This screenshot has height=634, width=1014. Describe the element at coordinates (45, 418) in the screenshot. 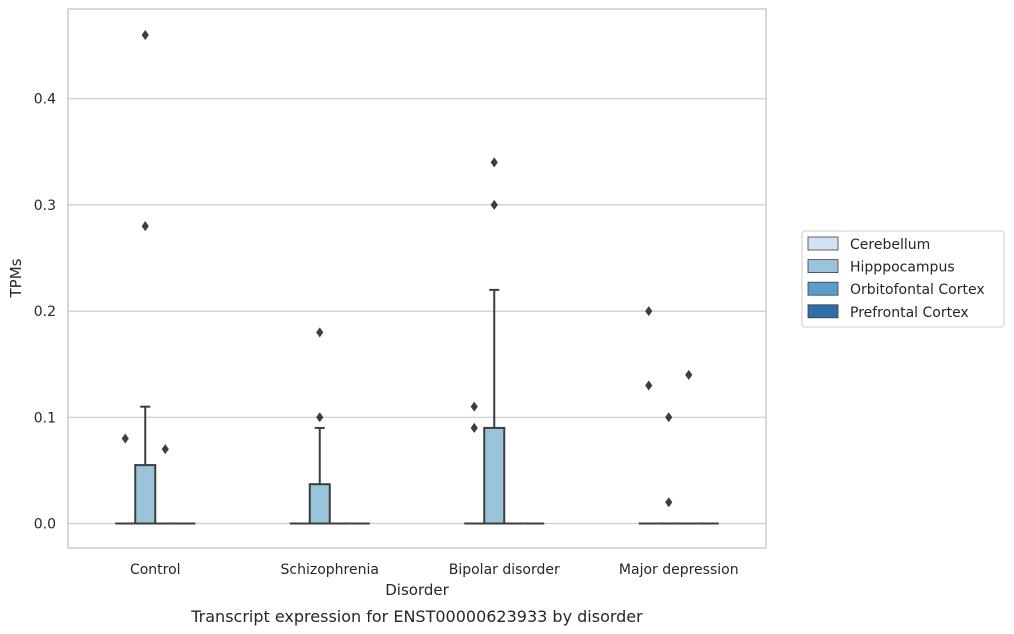

I see `y-tick-label: 0.1` at that location.